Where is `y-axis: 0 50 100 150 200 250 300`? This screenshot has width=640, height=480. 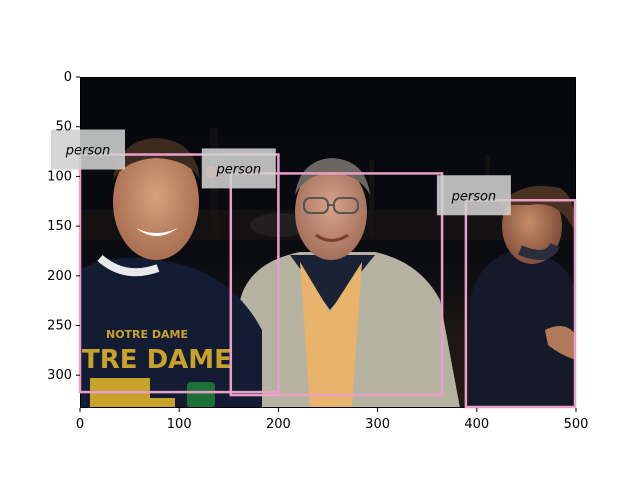 y-axis: 0 50 100 150 200 250 300 is located at coordinates (63, 226).